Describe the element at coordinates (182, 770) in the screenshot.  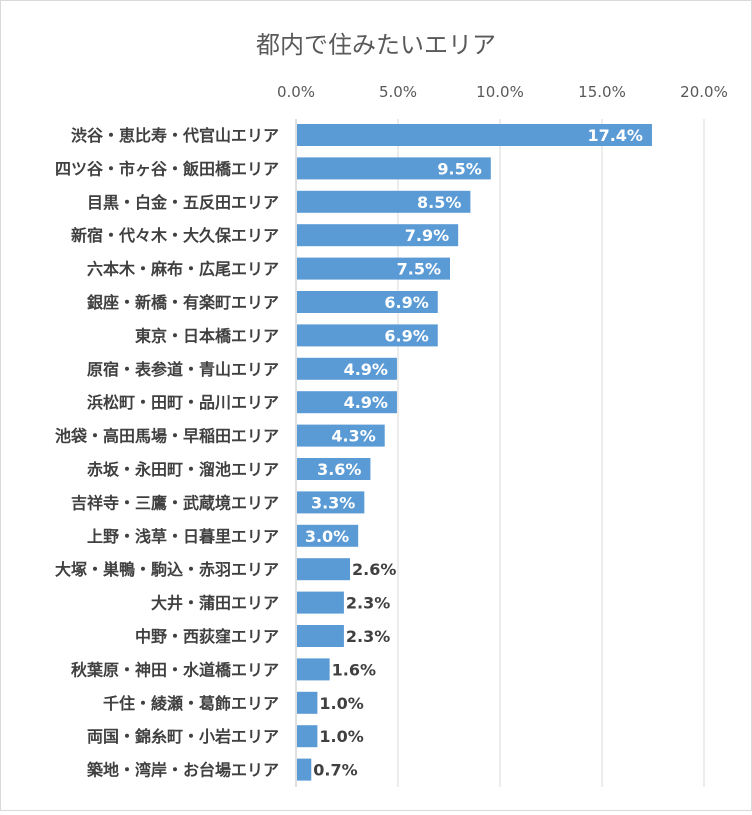
I see `category-label: 築地・湾岸・お台場エリア` at that location.